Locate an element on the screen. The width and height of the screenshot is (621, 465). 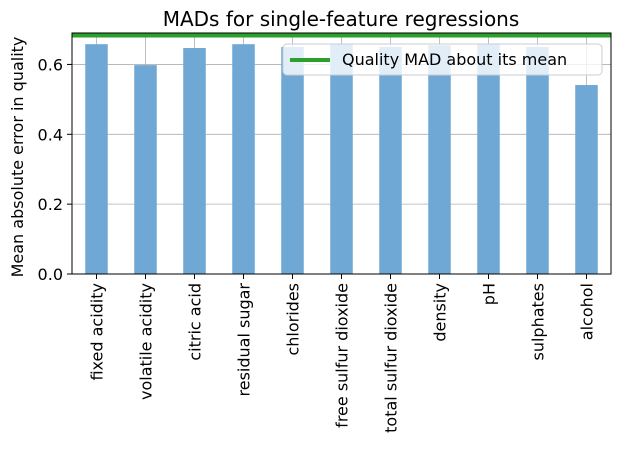
x-tick-label: free sulfur dioxide is located at coordinates (342, 355).